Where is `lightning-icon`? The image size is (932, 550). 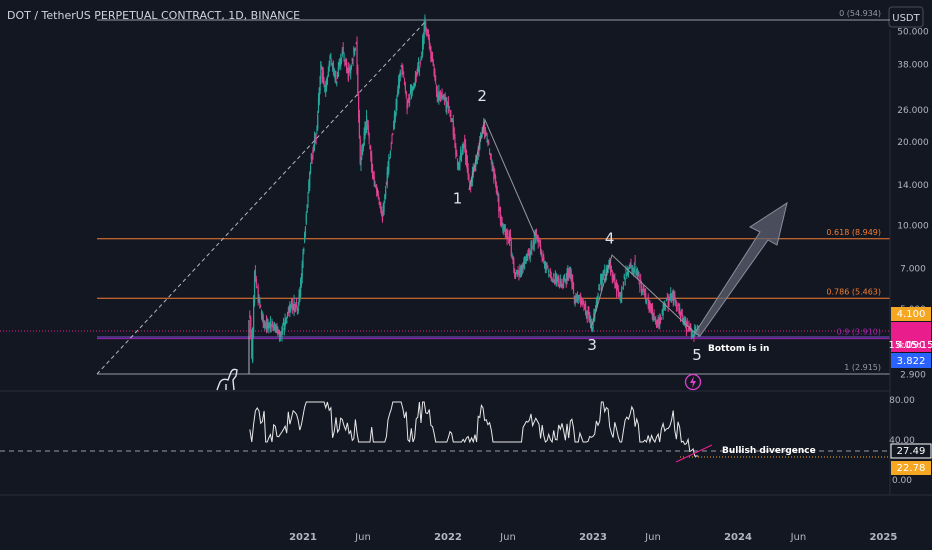
lightning-icon is located at coordinates (693, 382).